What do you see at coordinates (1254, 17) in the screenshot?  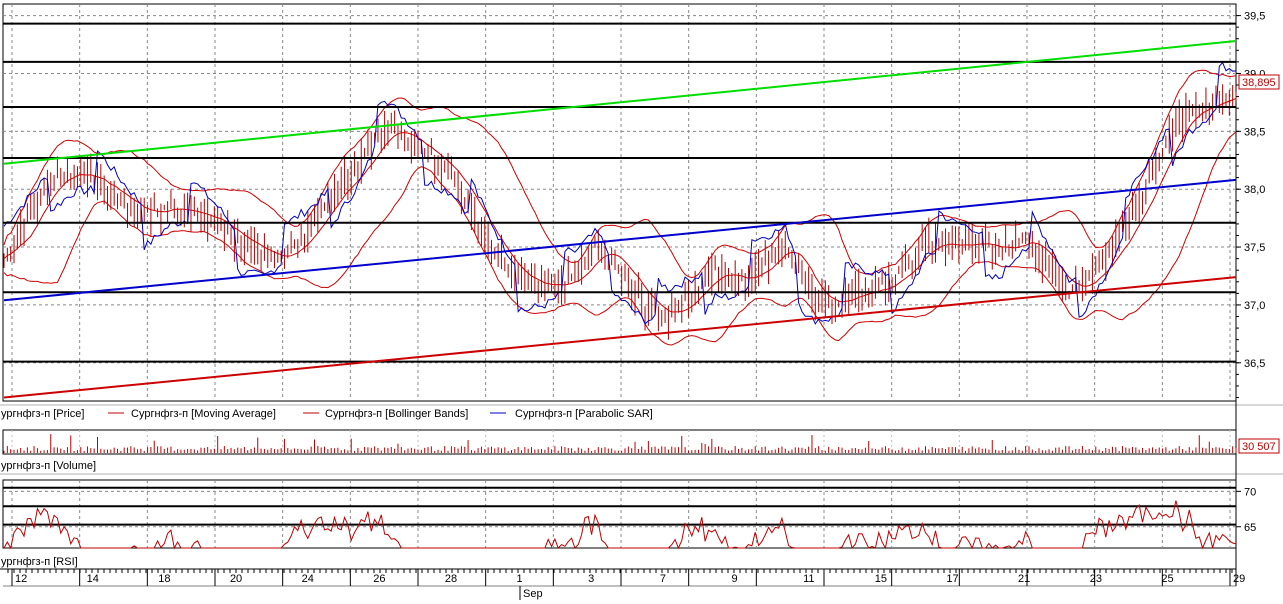 I see `y-tick-label: 39,5` at bounding box center [1254, 17].